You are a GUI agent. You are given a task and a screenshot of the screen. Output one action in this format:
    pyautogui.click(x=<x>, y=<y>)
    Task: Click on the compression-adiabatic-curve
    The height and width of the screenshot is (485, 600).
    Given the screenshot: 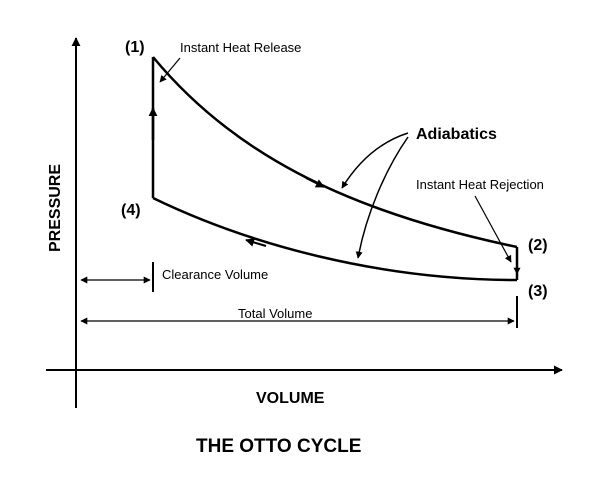 What is the action you would take?
    pyautogui.click(x=335, y=239)
    